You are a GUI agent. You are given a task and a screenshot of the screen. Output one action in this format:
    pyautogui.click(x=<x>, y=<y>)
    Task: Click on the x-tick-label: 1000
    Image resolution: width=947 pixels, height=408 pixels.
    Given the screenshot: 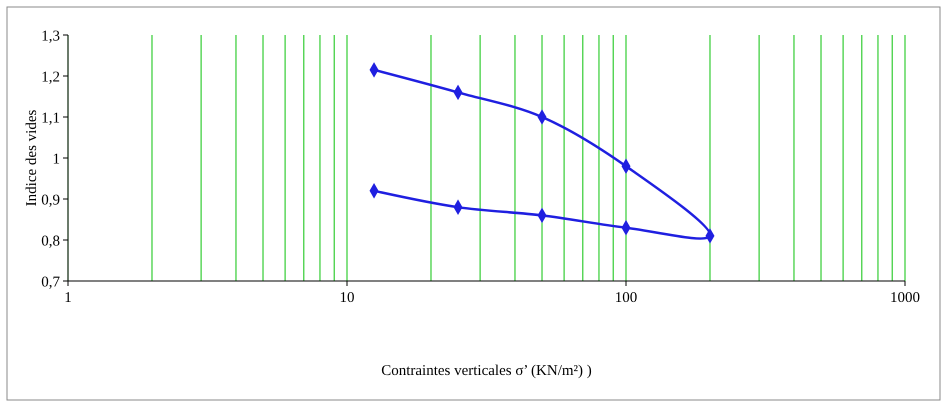 What is the action you would take?
    pyautogui.click(x=905, y=298)
    